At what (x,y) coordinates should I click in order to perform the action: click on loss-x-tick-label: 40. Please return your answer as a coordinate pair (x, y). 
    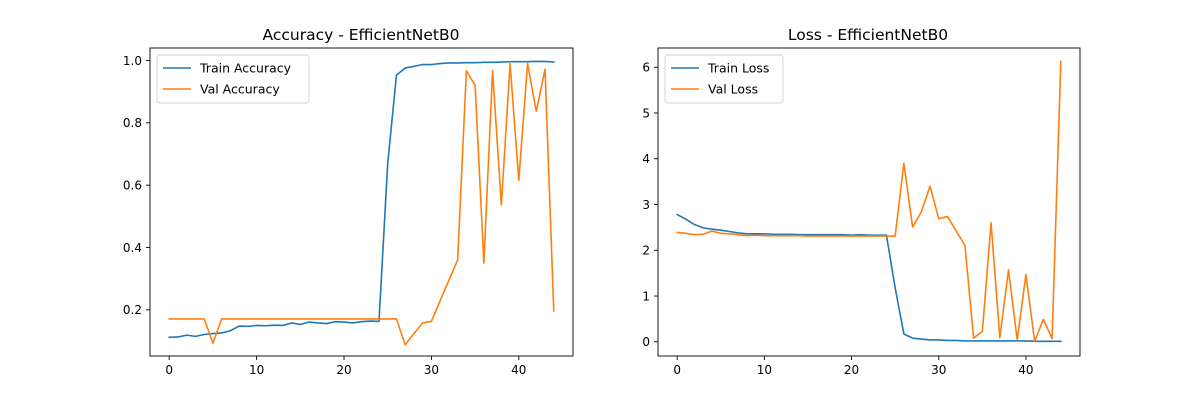
    Looking at the image, I should click on (1025, 370).